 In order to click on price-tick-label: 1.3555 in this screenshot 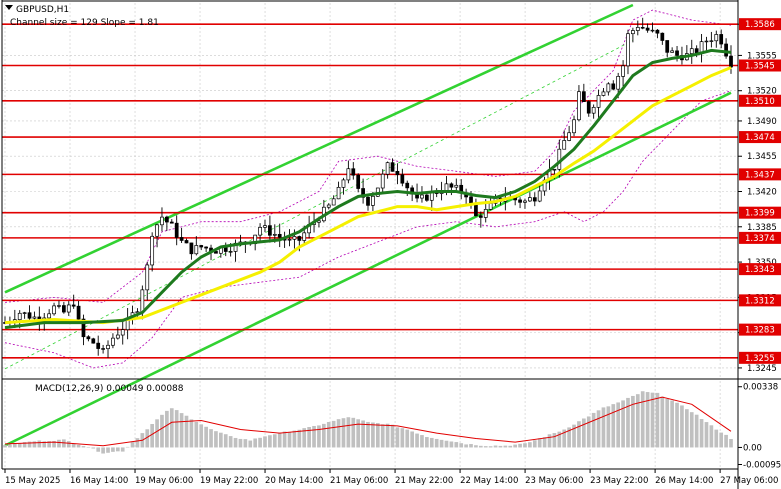, I will do `click(762, 56)`.